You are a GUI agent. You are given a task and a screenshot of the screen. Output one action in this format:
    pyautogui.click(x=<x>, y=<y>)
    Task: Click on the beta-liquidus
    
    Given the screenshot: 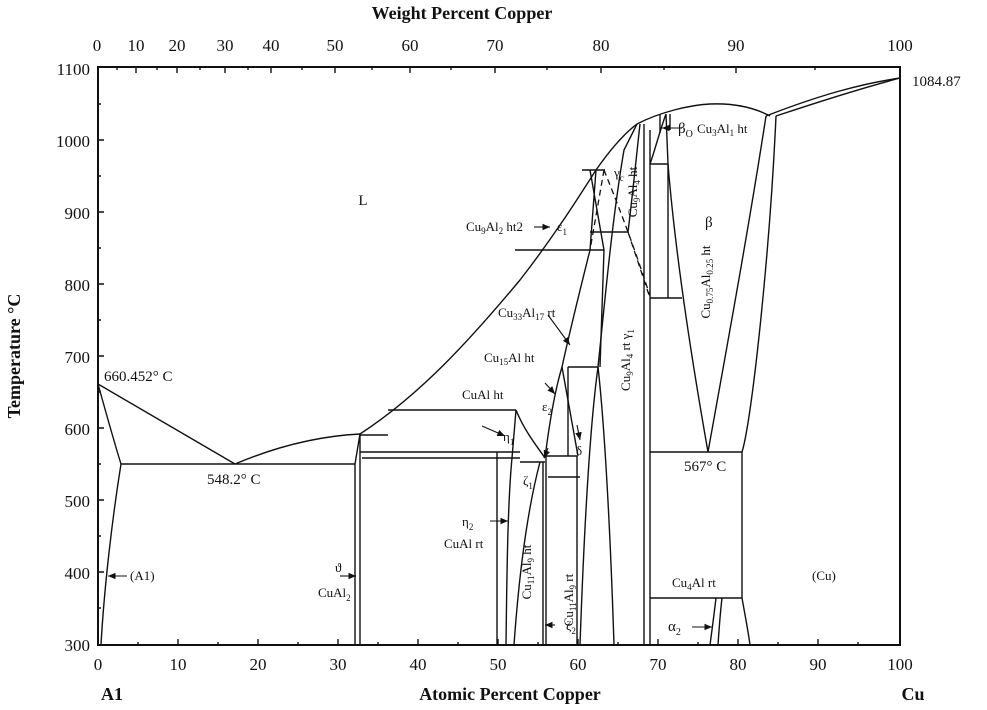 What is the action you would take?
    pyautogui.click(x=703, y=114)
    